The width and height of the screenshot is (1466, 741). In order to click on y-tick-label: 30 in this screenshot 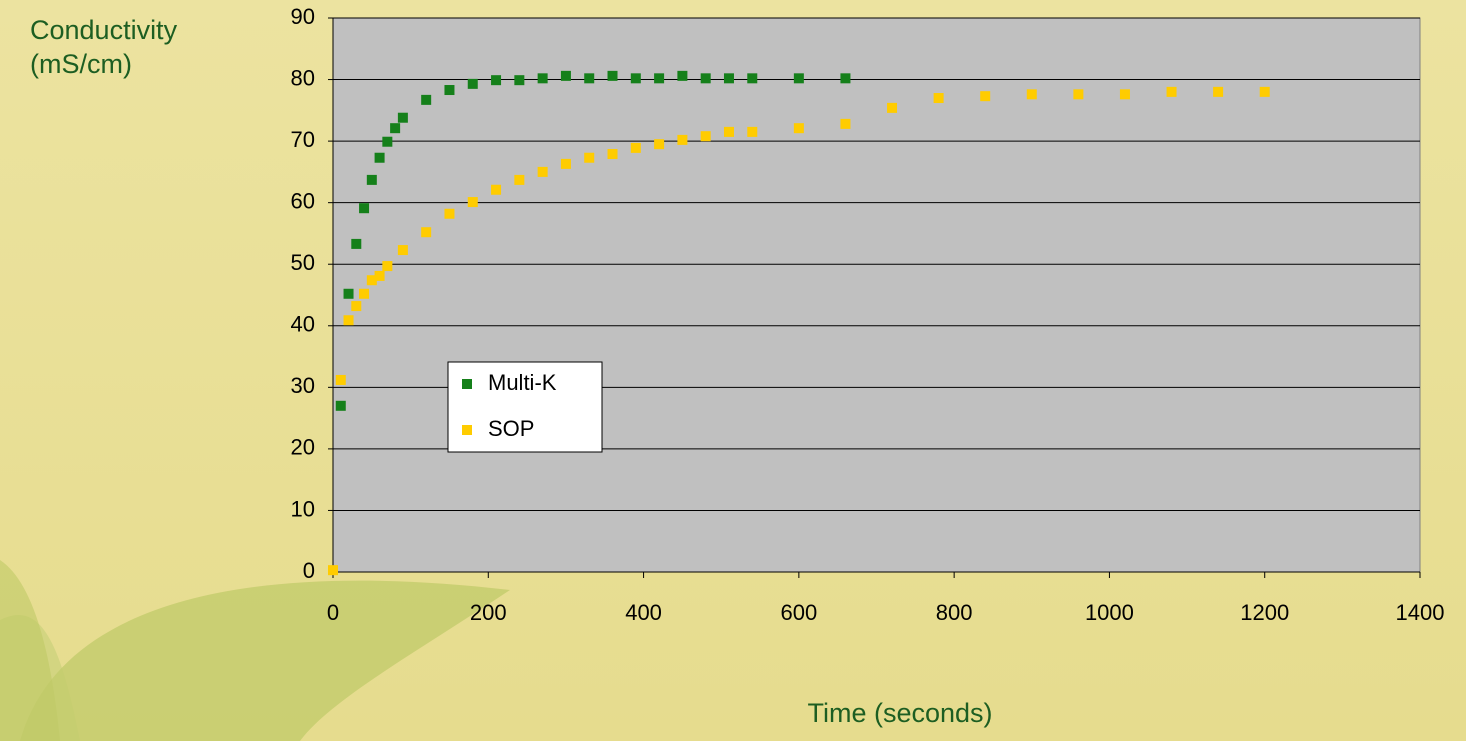, I will do `click(303, 385)`.